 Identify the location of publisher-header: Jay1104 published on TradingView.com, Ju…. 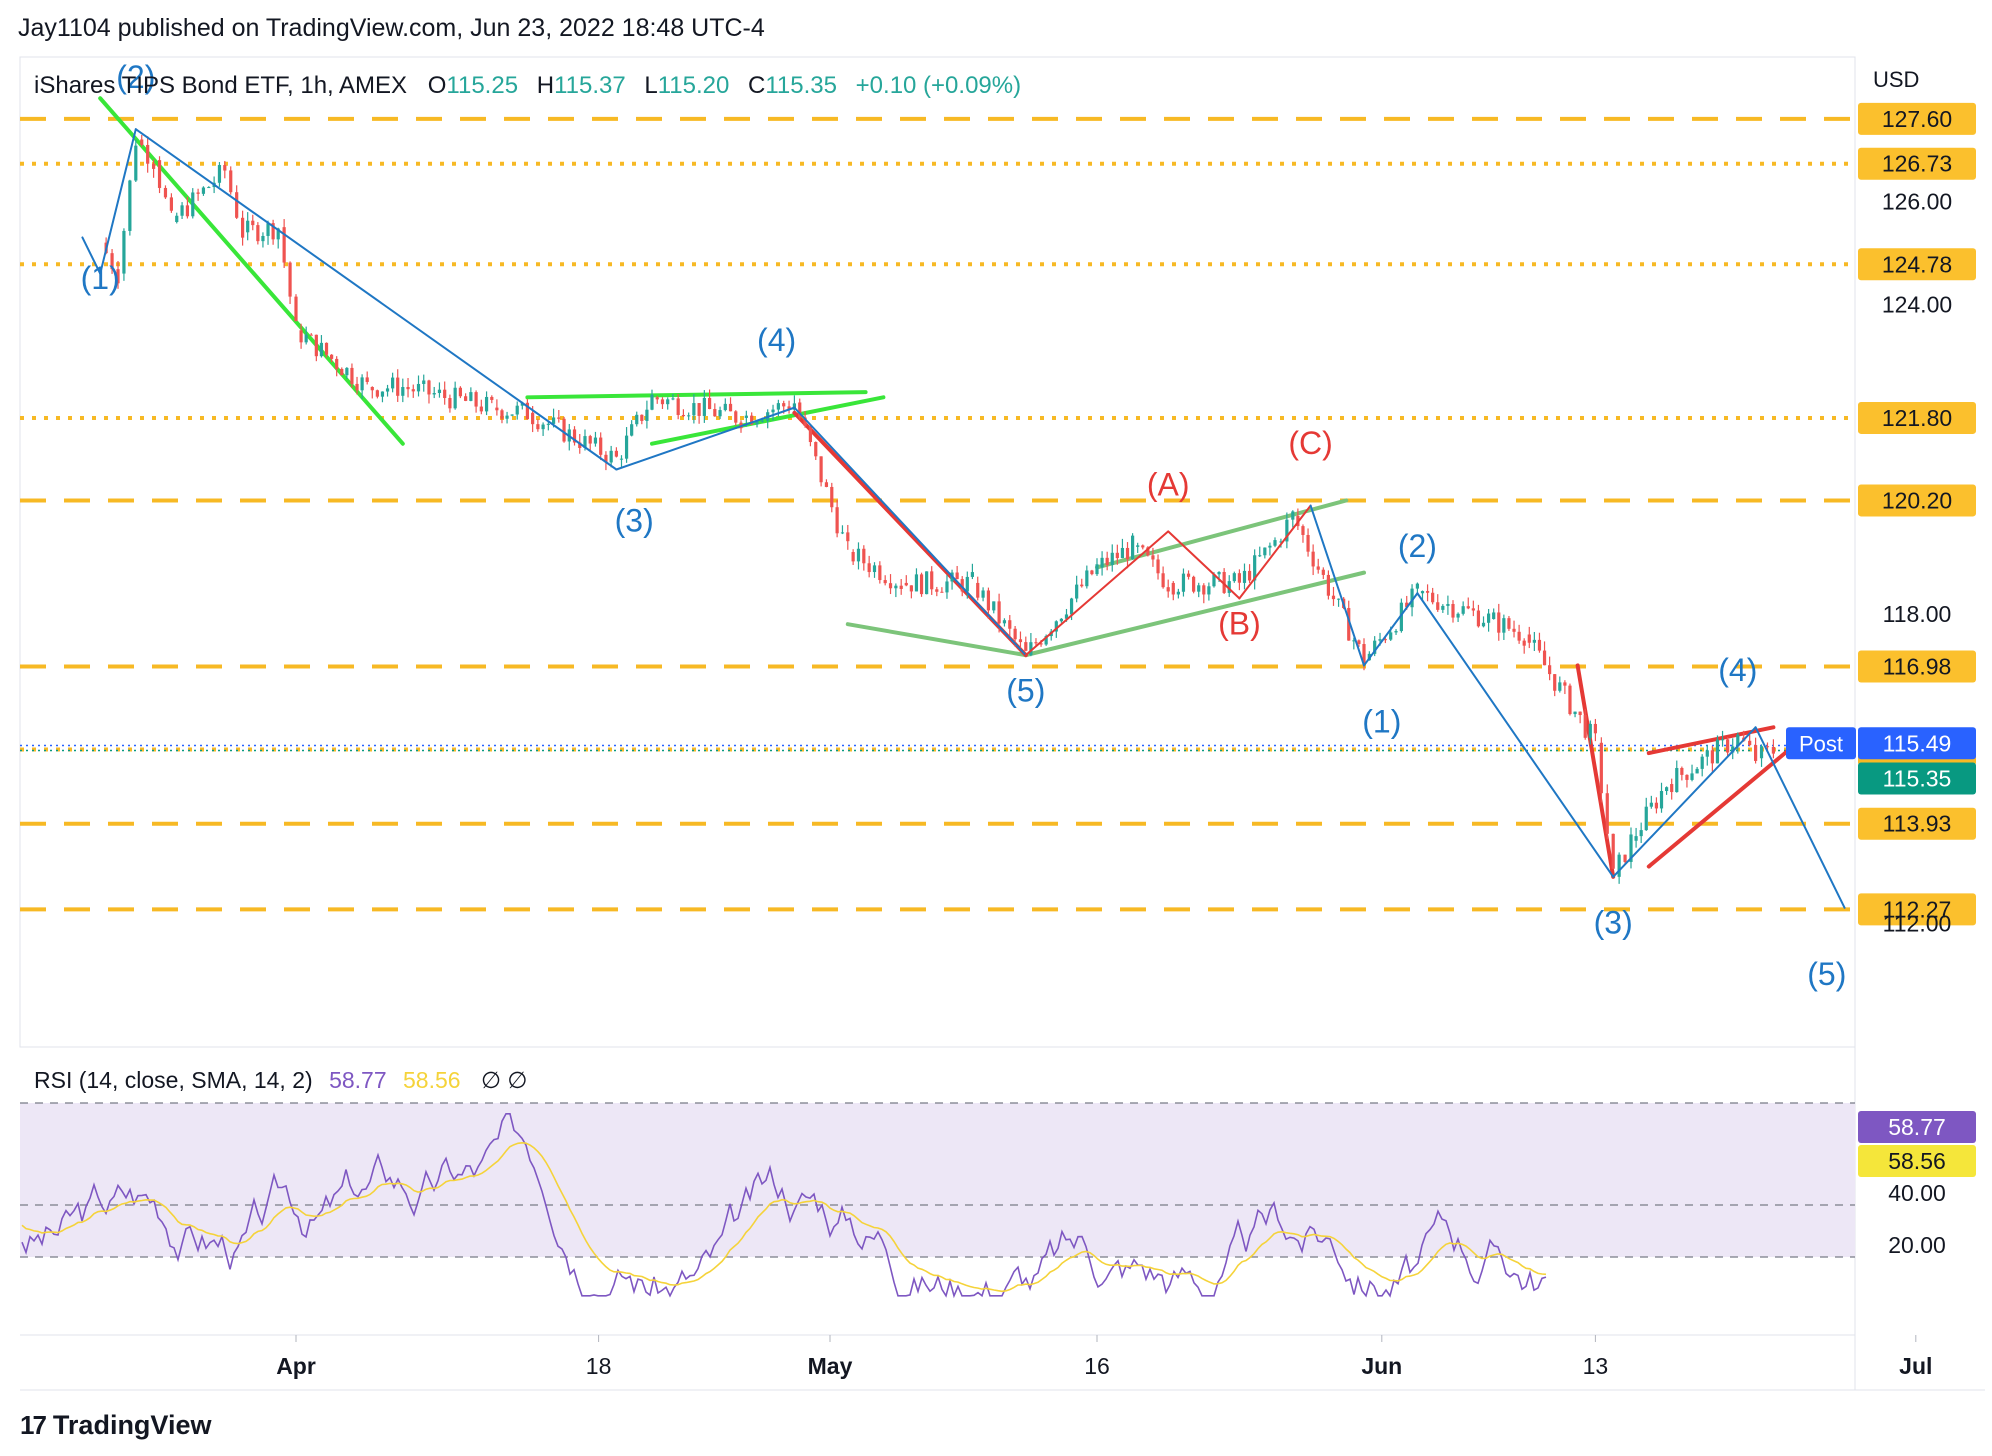
(391, 28).